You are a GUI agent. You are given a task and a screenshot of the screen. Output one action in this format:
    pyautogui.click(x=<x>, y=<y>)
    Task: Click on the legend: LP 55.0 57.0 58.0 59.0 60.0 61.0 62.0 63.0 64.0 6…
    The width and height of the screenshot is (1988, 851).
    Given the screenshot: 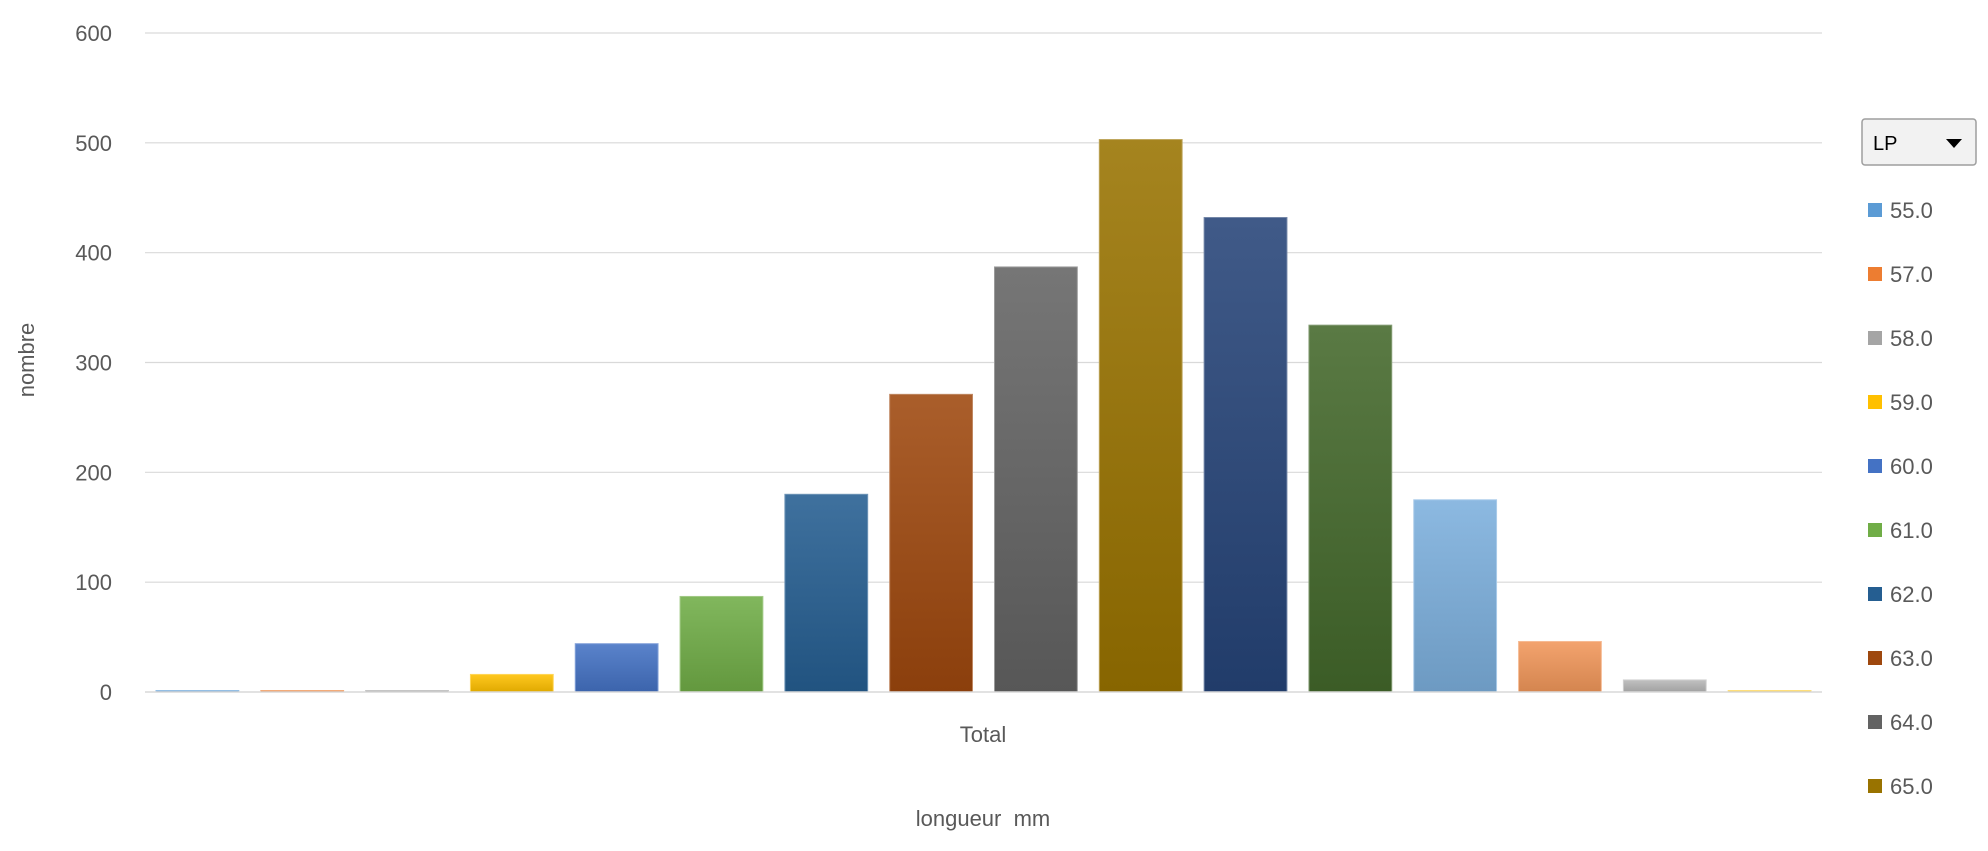 What is the action you would take?
    pyautogui.click(x=1919, y=458)
    